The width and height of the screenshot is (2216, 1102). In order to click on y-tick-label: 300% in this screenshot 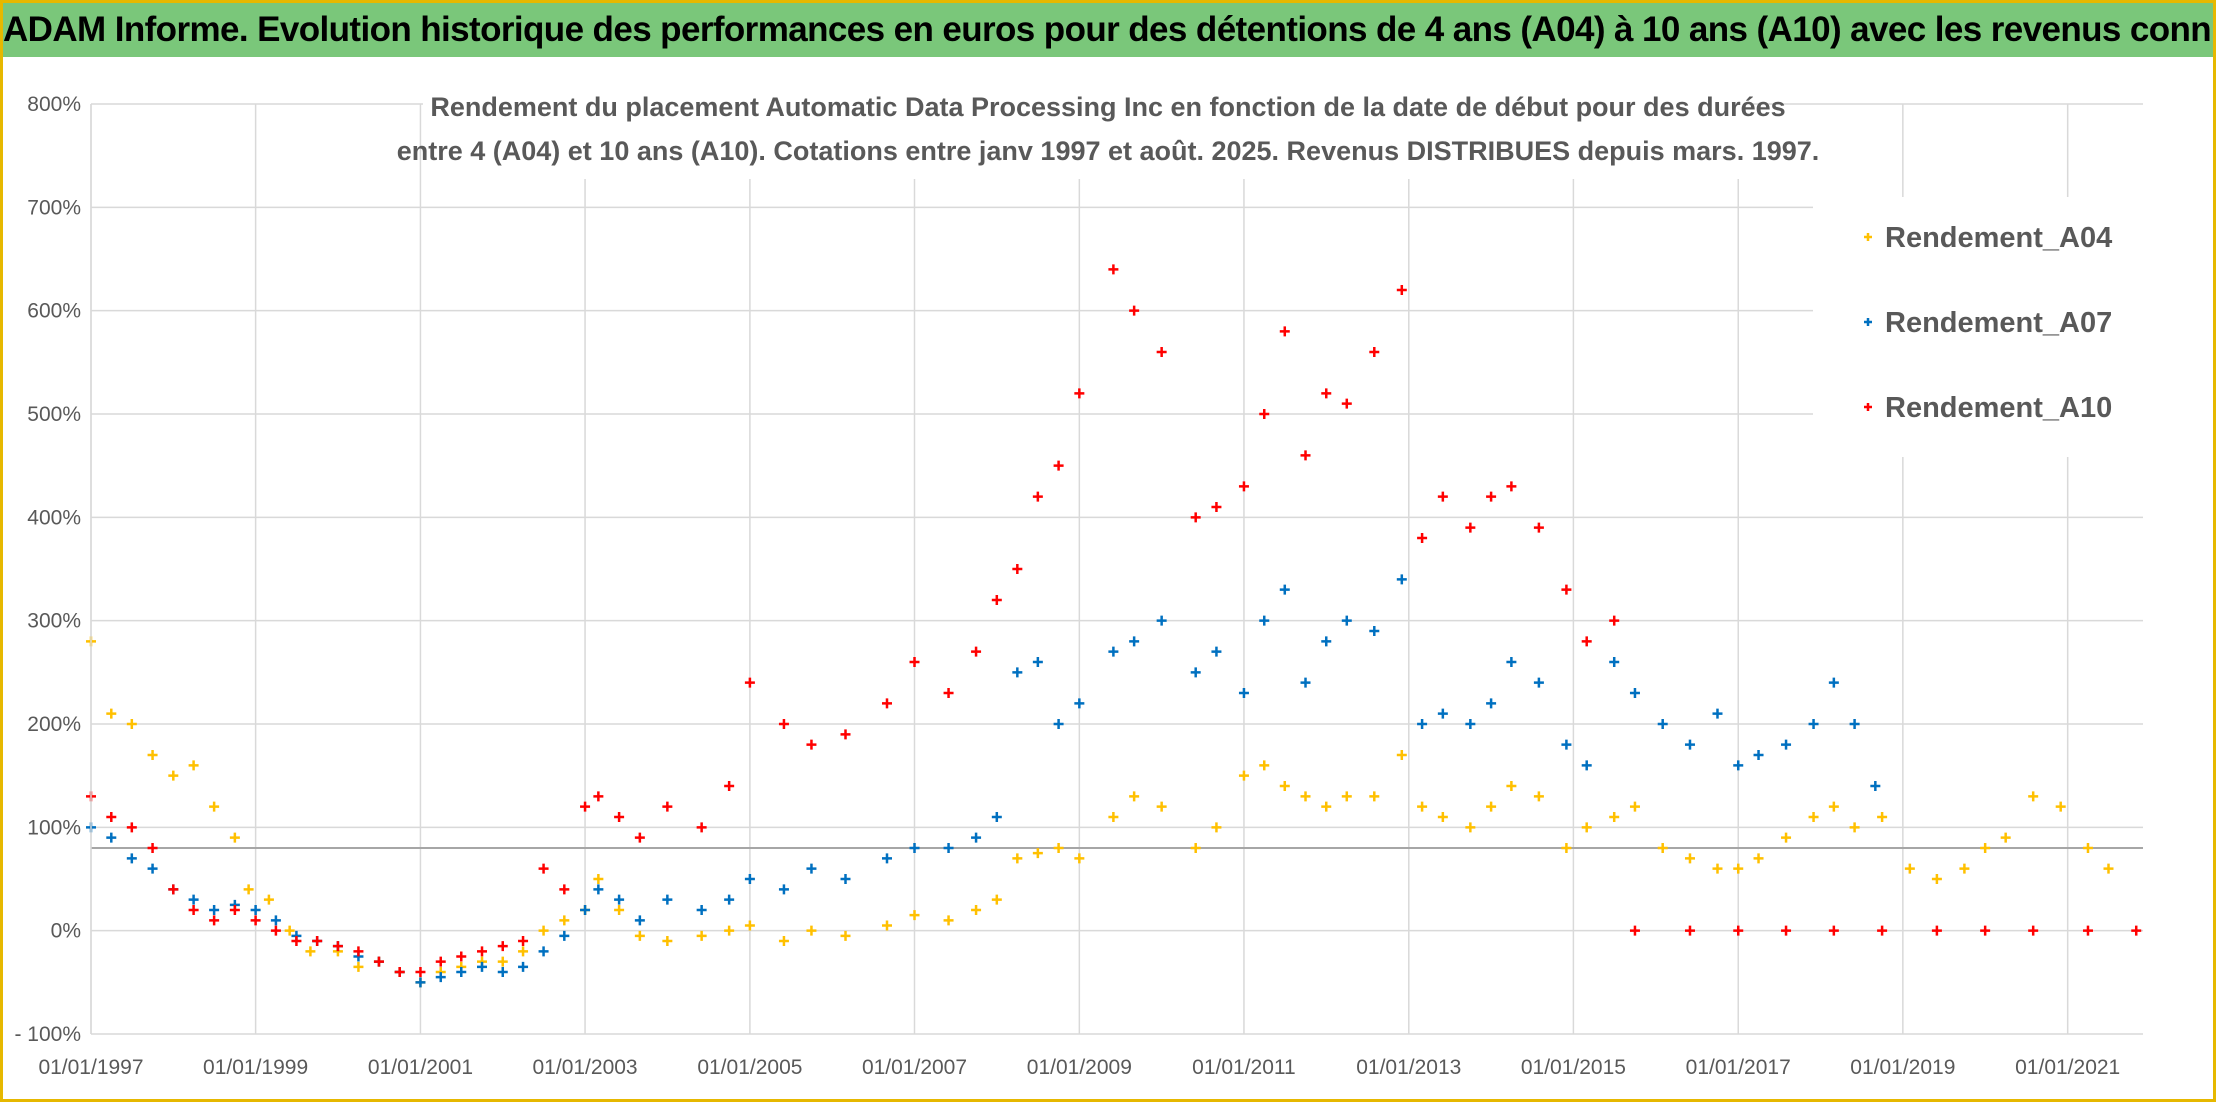, I will do `click(54, 621)`.